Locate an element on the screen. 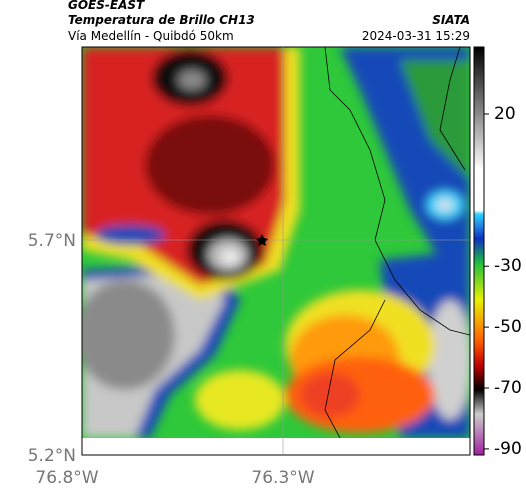 The width and height of the screenshot is (526, 491). location-star is located at coordinates (262, 240).